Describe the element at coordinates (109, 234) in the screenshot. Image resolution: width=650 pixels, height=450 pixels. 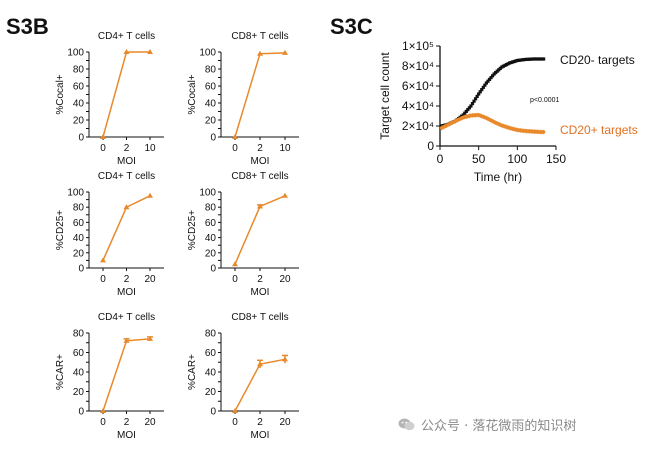
I see `chart-b3: CD4+ T cells 0 20 40 60 80 100 0 2 20 MOI %CD25+` at that location.